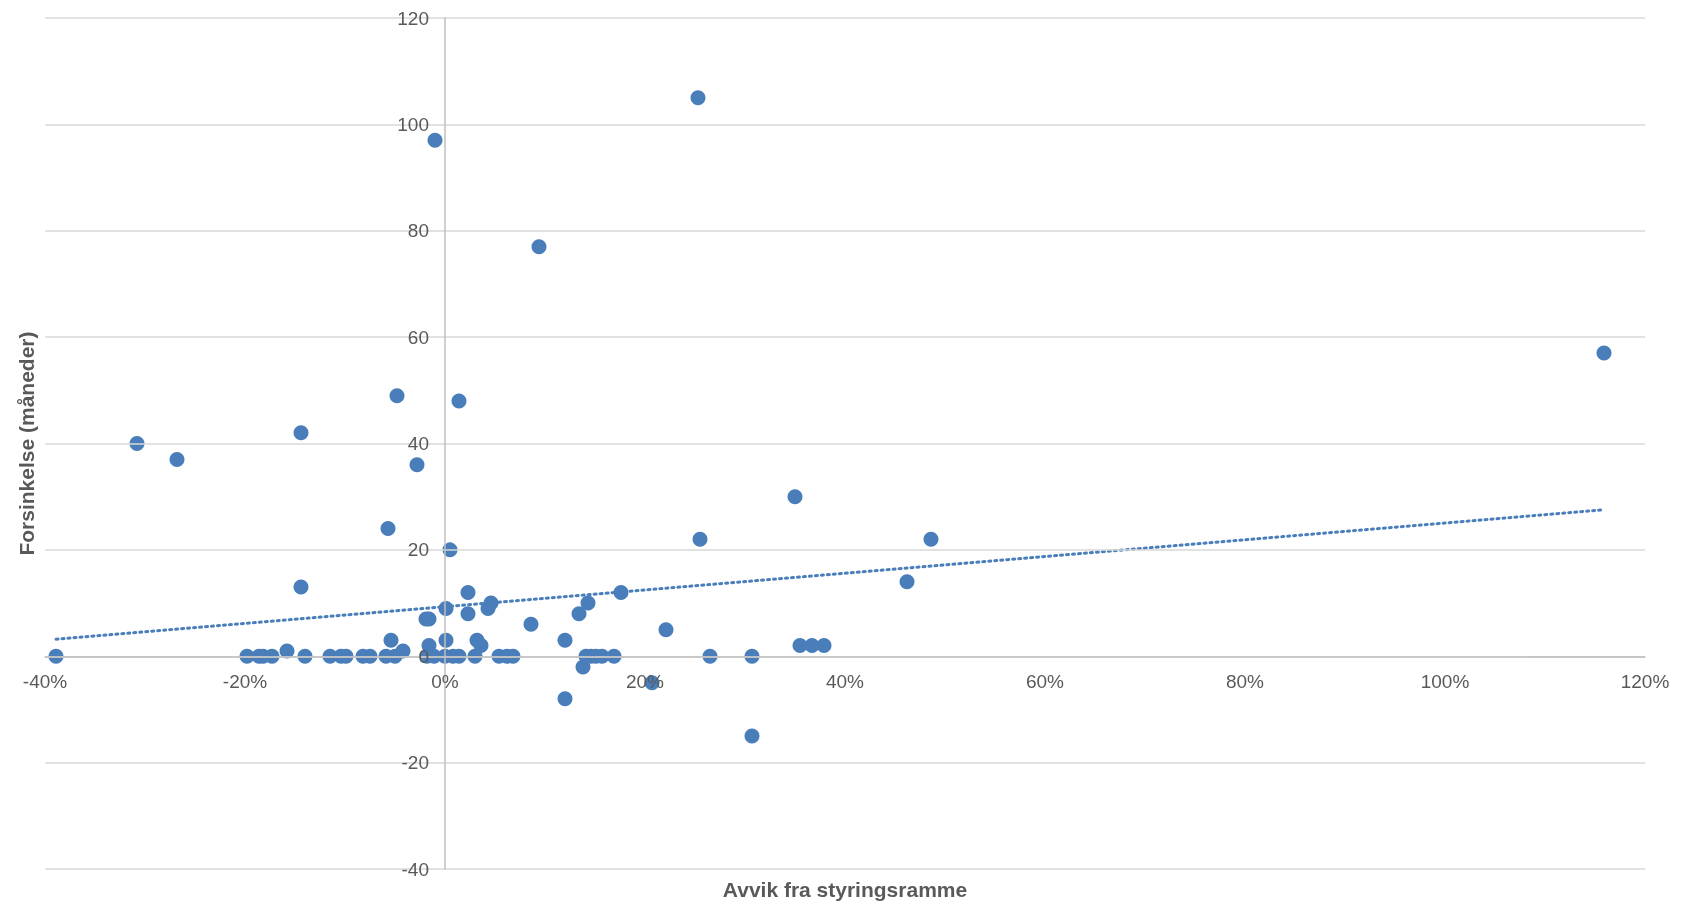 Image resolution: width=1688 pixels, height=906 pixels. What do you see at coordinates (845, 889) in the screenshot?
I see `x-axis-title: Avvik fra styringsramme` at bounding box center [845, 889].